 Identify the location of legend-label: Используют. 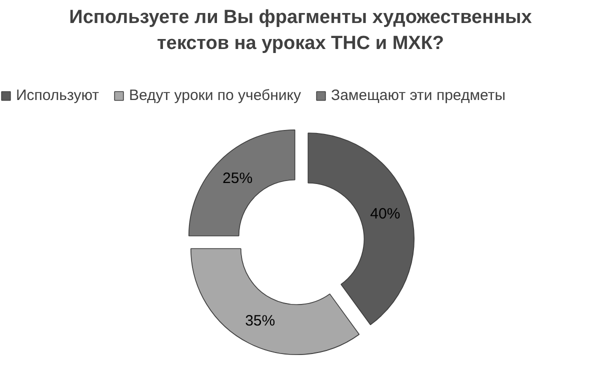
(57, 95).